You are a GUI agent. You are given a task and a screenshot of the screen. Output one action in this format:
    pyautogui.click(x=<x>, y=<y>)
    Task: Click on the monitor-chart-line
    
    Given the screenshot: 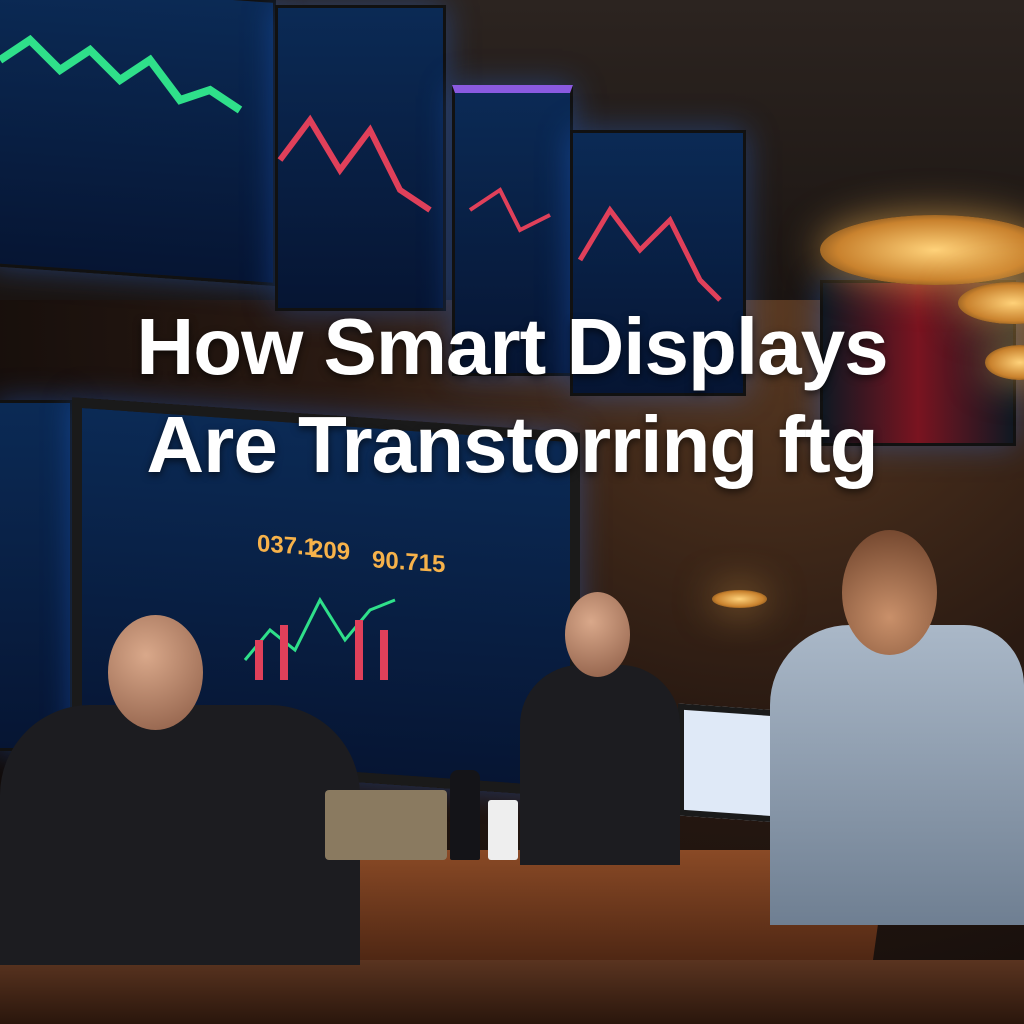 What is the action you would take?
    pyautogui.click(x=319, y=628)
    